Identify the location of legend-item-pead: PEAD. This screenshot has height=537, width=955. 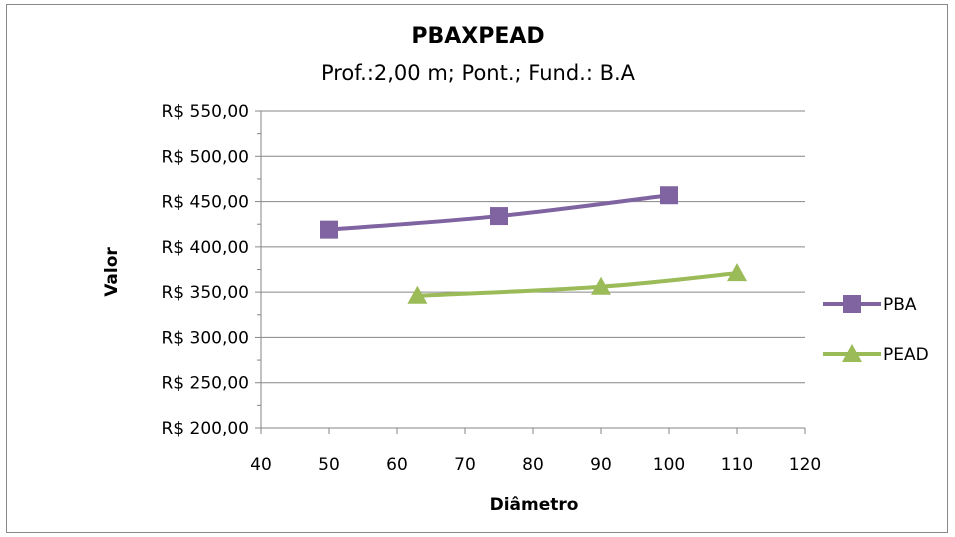
(876, 354).